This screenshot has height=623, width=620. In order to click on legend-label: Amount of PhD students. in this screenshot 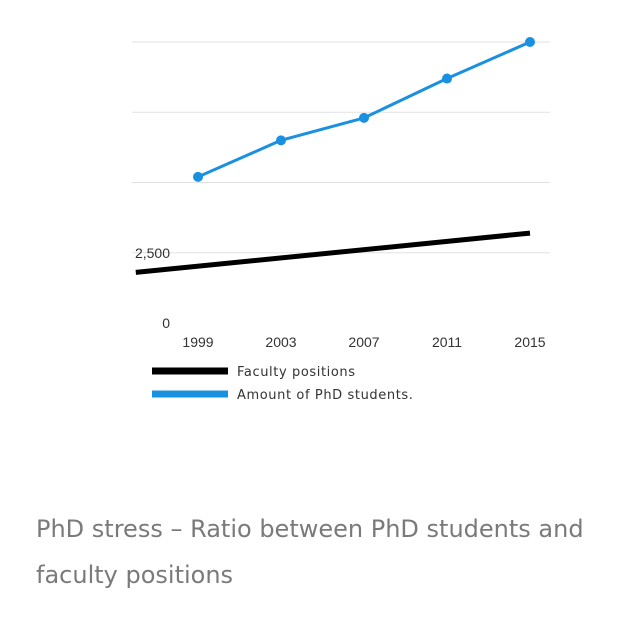, I will do `click(325, 395)`.